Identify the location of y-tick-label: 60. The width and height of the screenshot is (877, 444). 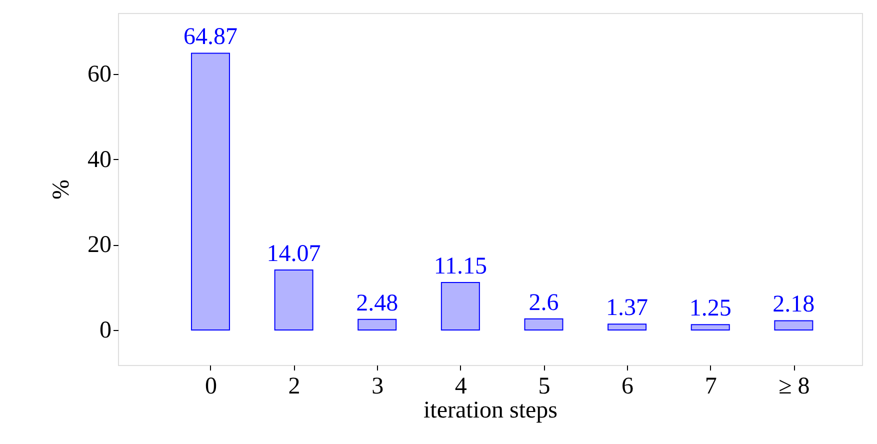
(100, 75).